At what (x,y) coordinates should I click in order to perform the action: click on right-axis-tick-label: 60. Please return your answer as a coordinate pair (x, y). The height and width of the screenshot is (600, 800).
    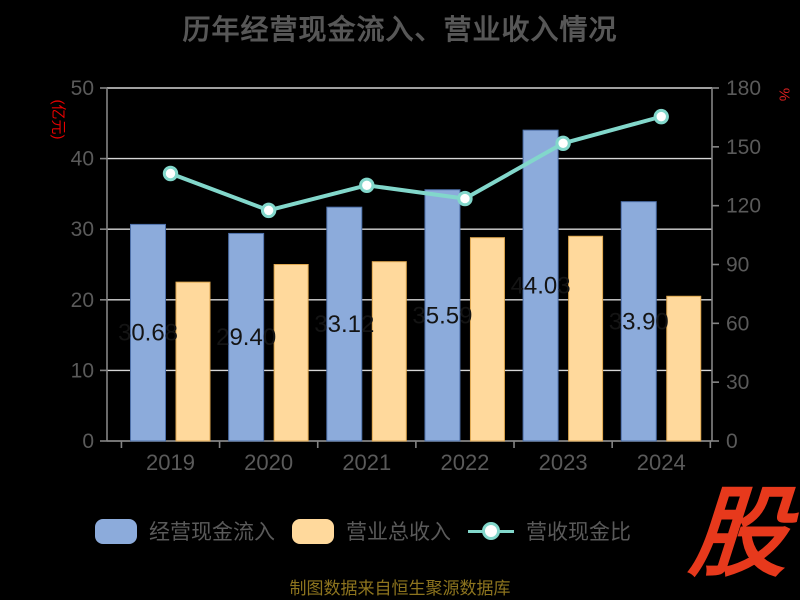
    Looking at the image, I should click on (737, 323).